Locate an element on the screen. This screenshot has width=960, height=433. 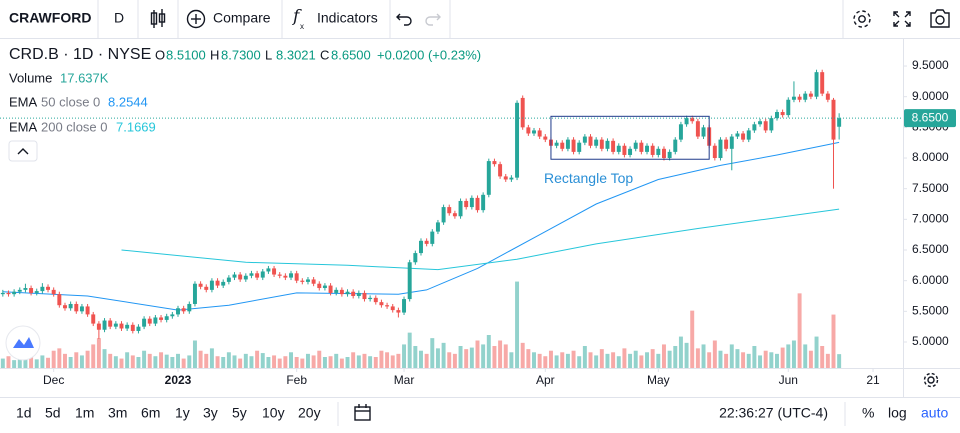
symbol-search: CRAWFORD is located at coordinates (50, 18).